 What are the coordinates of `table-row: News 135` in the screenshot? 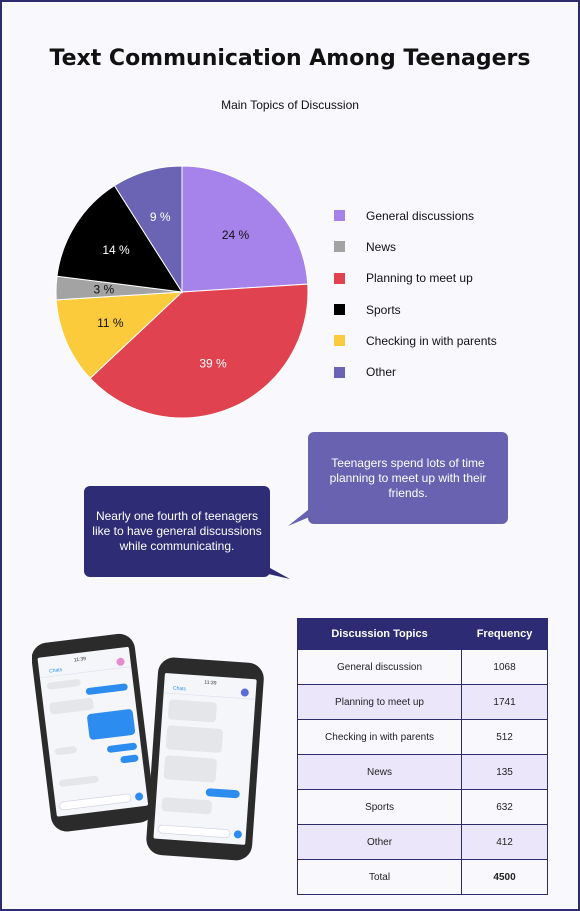 It's located at (422, 772).